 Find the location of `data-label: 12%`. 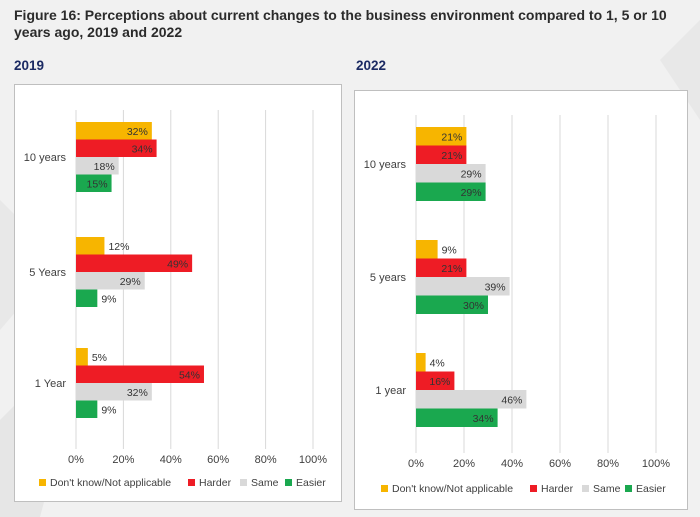

data-label: 12% is located at coordinates (118, 247).